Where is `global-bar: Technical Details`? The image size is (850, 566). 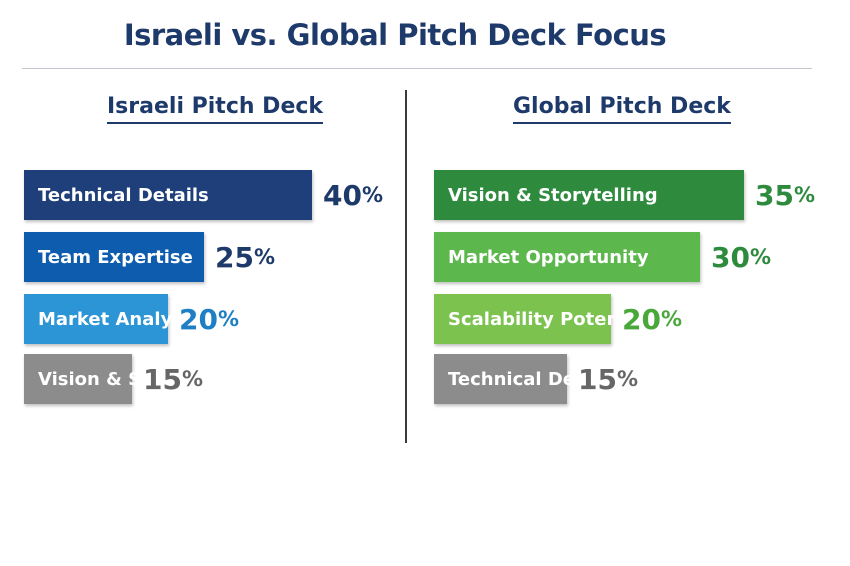 global-bar: Technical Details is located at coordinates (526, 379).